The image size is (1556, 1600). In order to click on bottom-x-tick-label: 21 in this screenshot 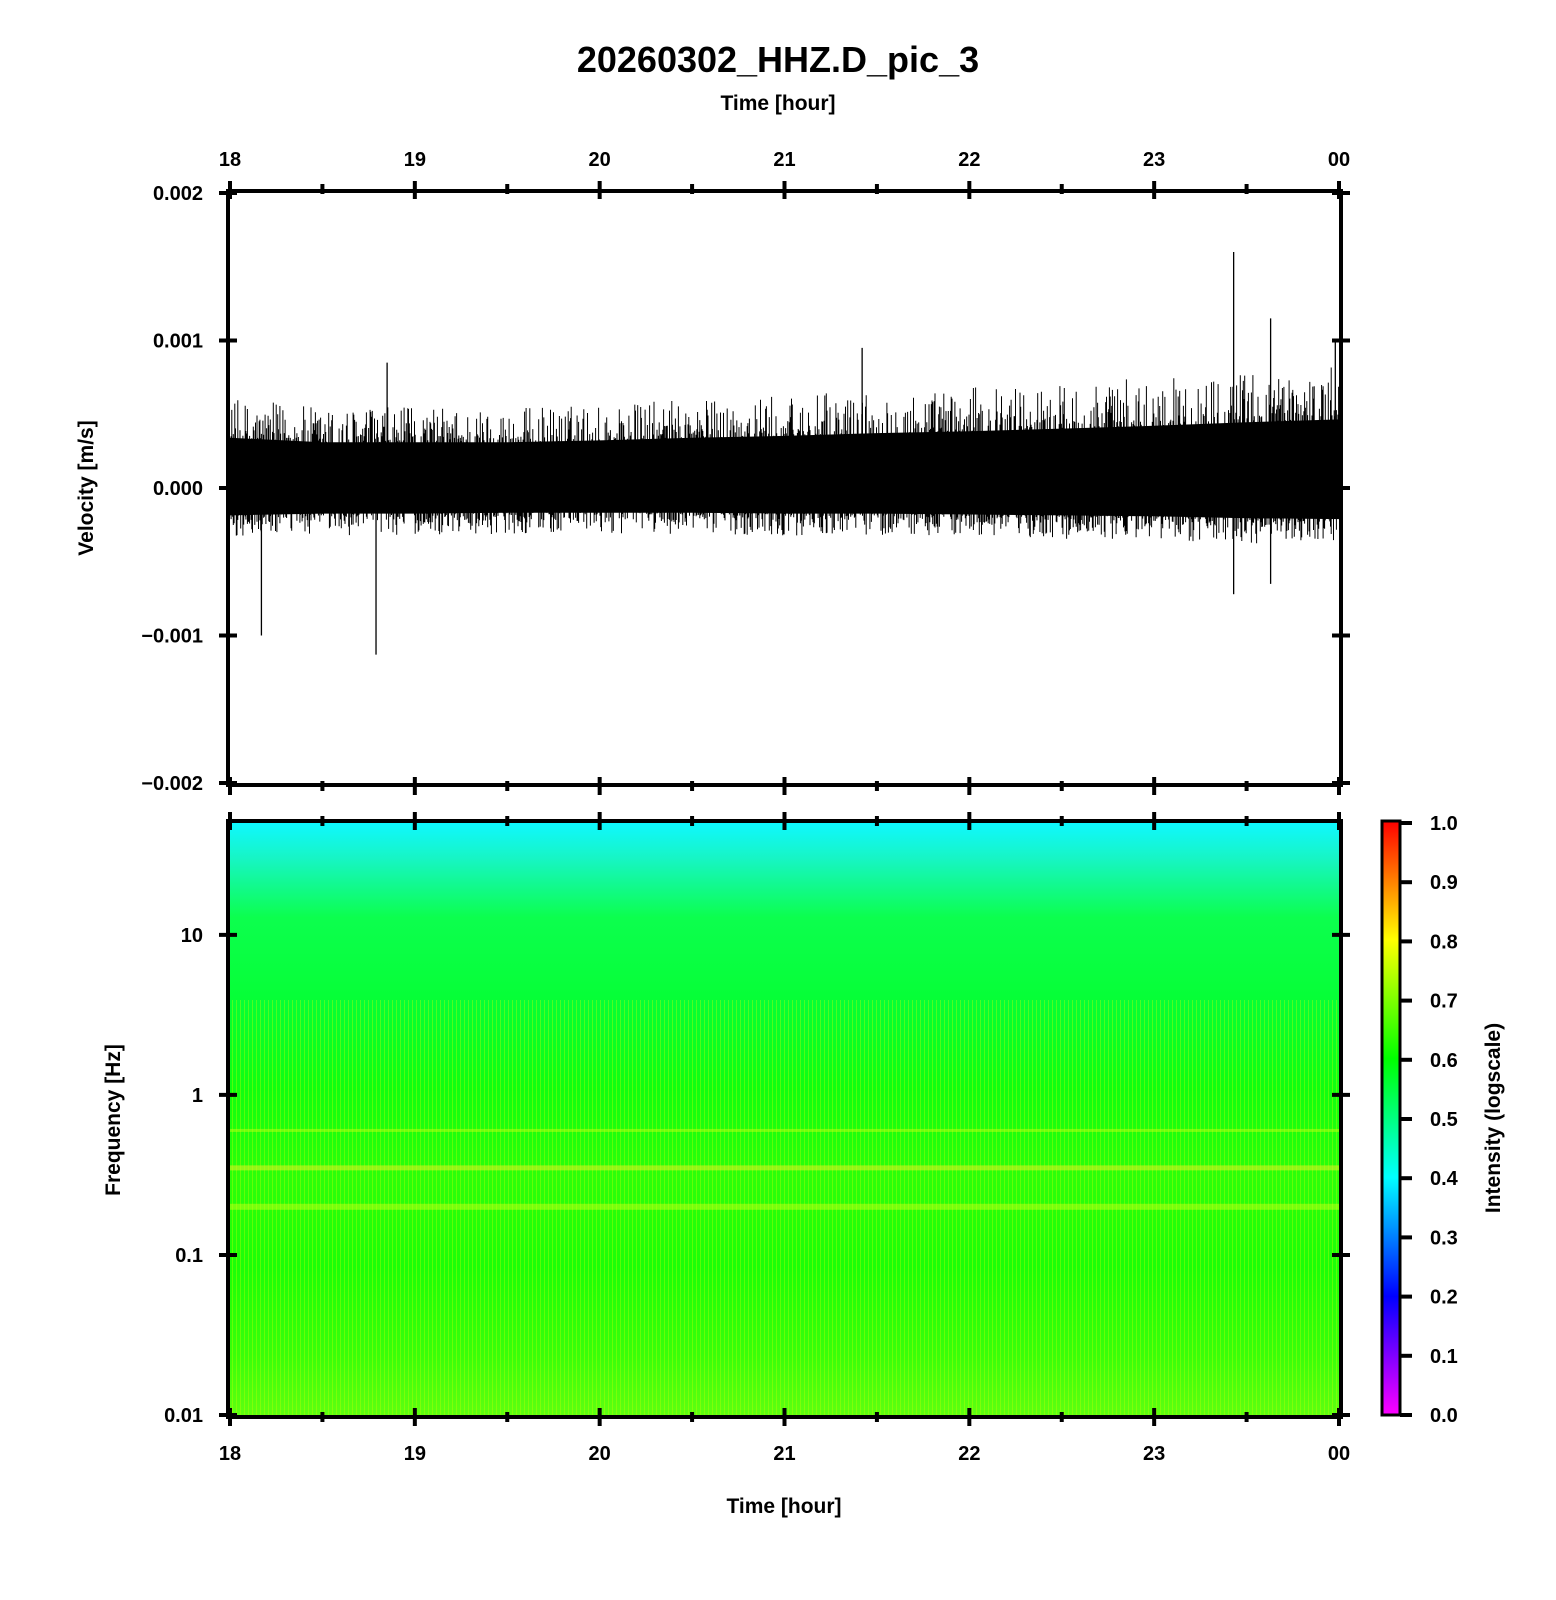, I will do `click(784, 1454)`.